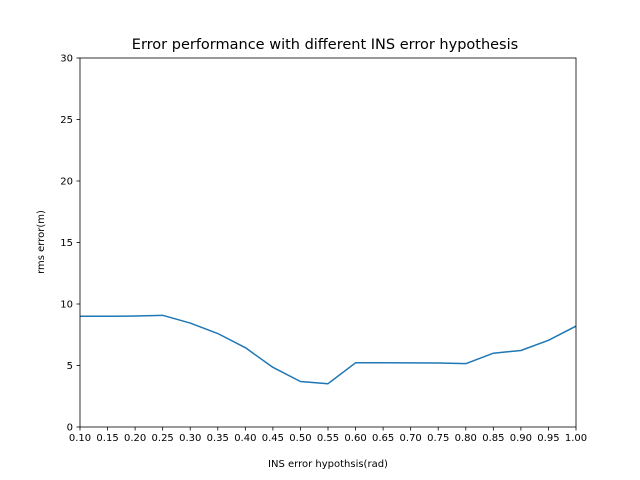 The width and height of the screenshot is (640, 480). Describe the element at coordinates (66, 243) in the screenshot. I see `y-tick-label: 15` at that location.